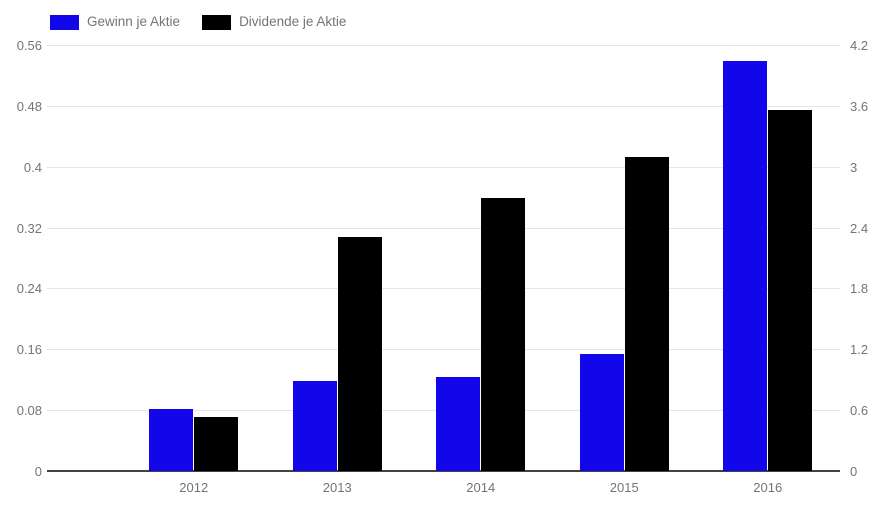  I want to click on legend-item-gewinn-je-aktie: Gewinn je Aktie, so click(115, 22).